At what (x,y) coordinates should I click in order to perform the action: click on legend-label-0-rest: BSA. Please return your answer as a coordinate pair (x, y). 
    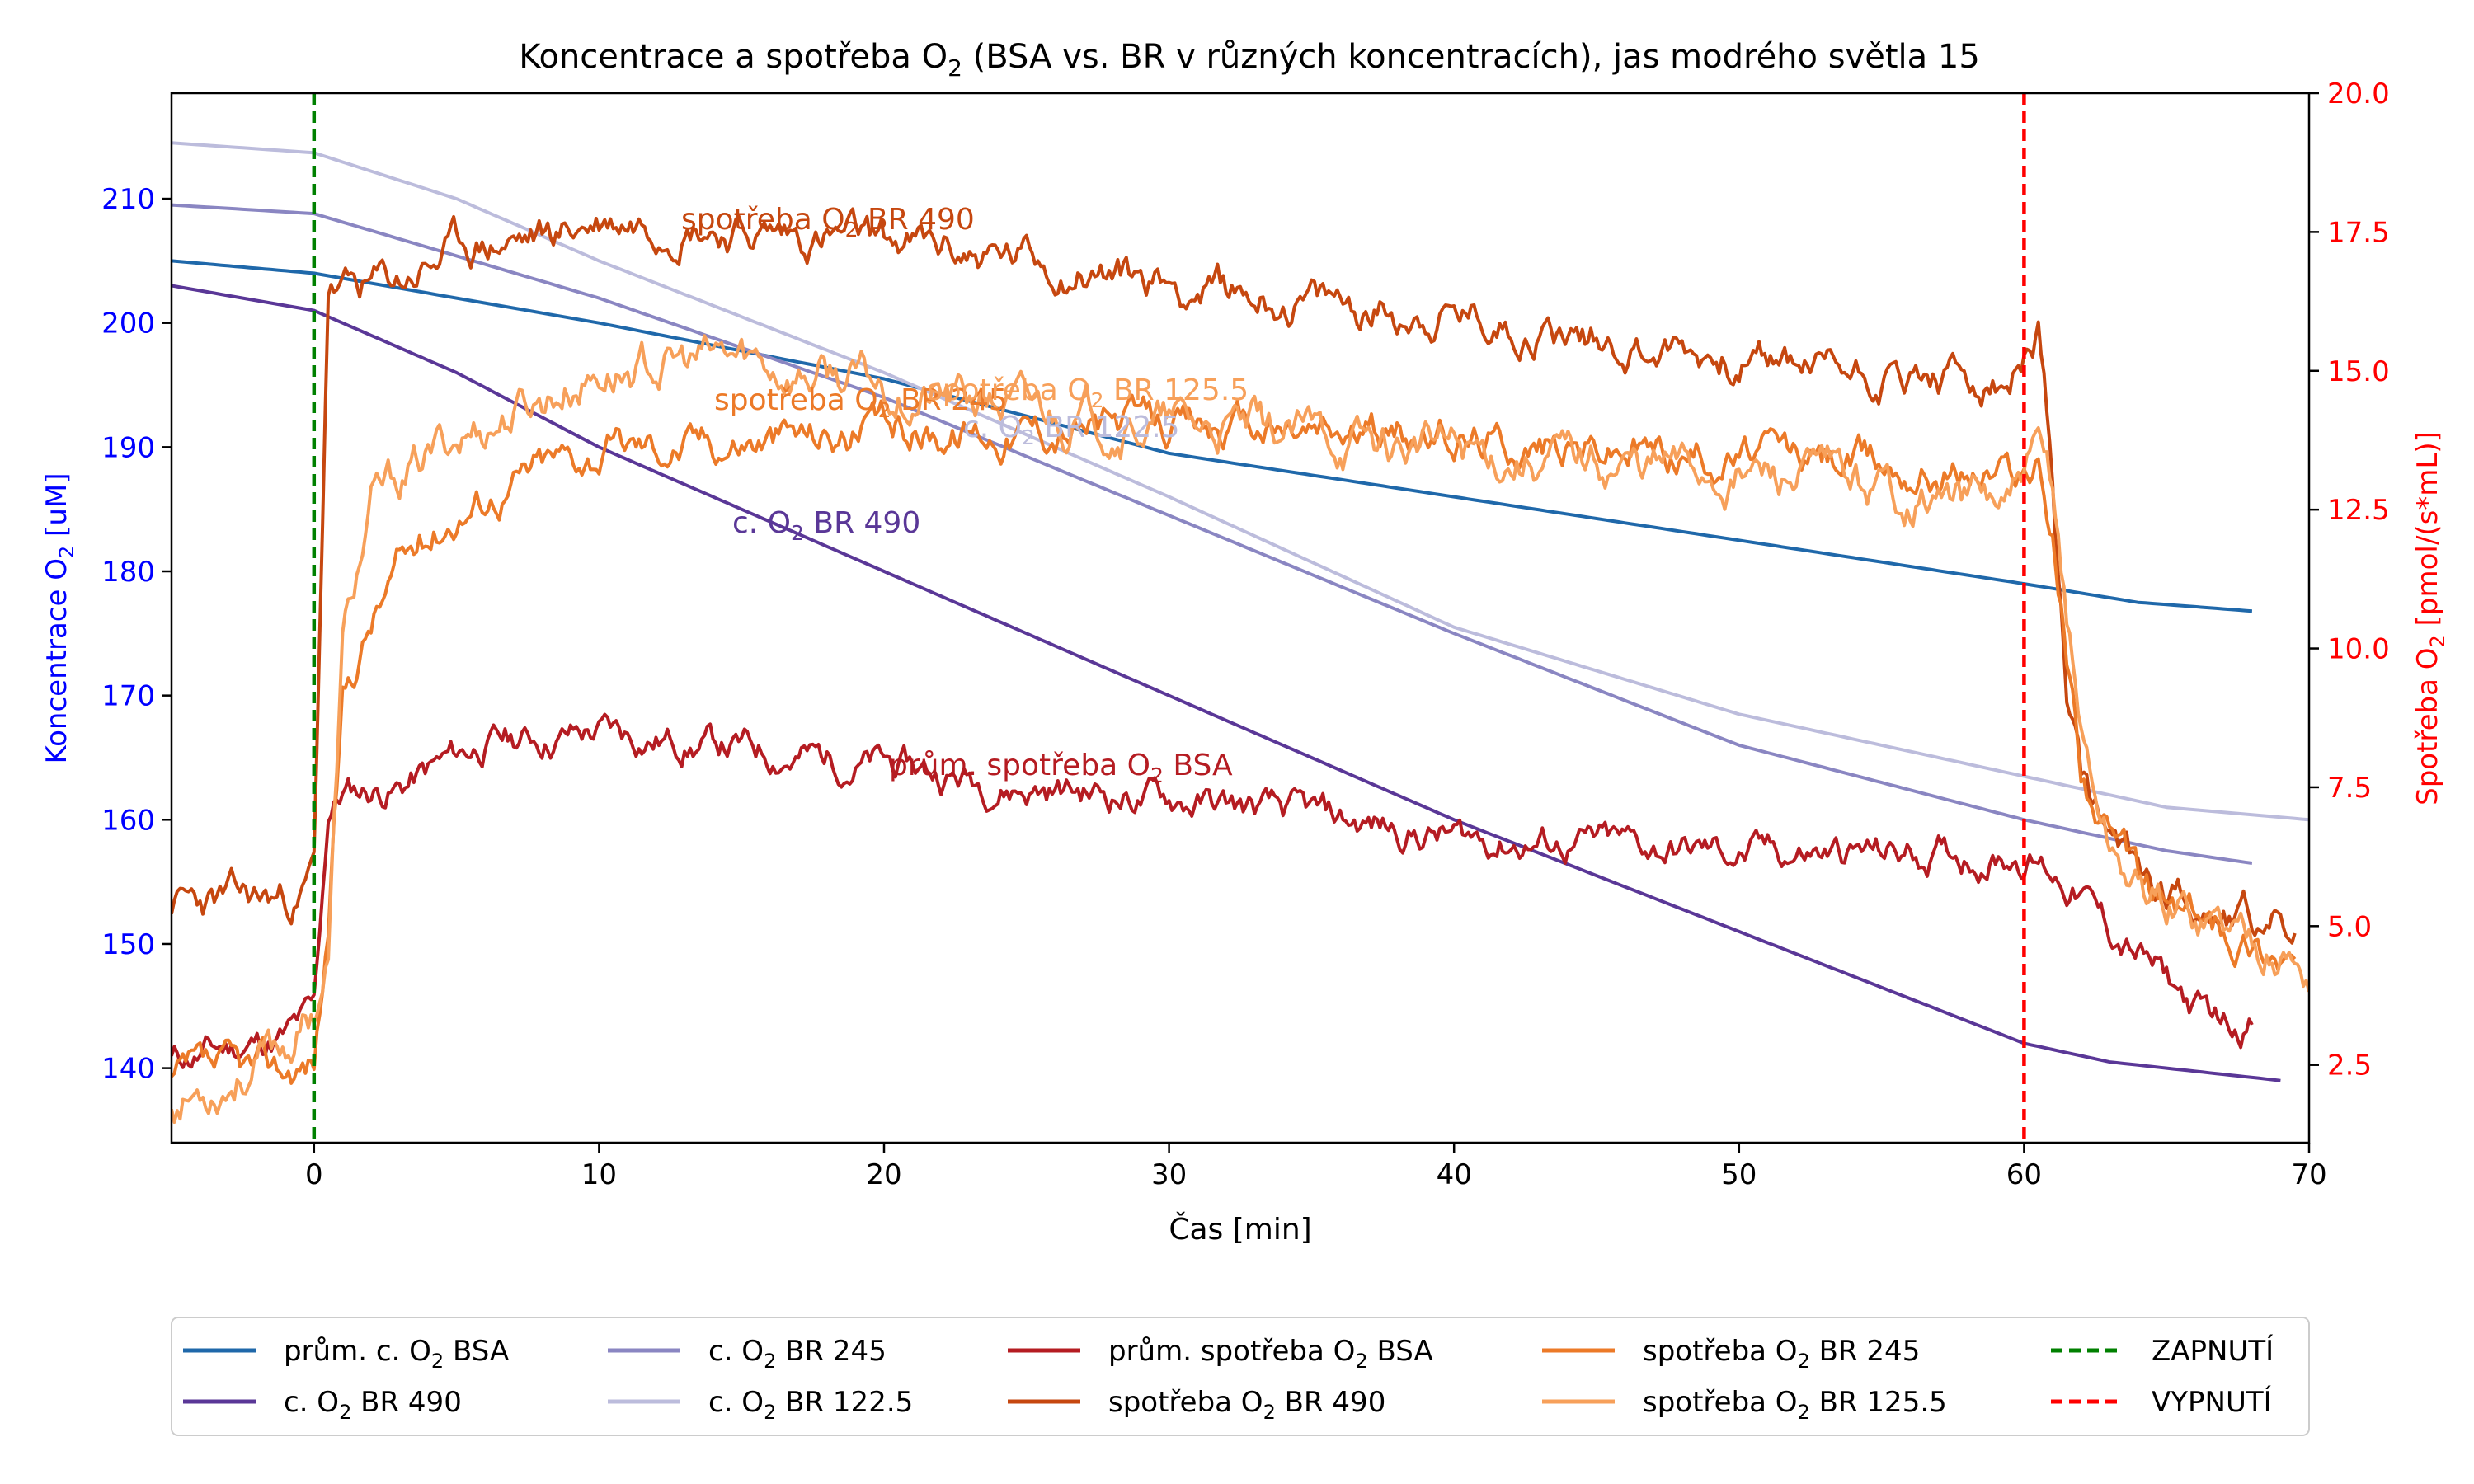
    Looking at the image, I should click on (476, 1351).